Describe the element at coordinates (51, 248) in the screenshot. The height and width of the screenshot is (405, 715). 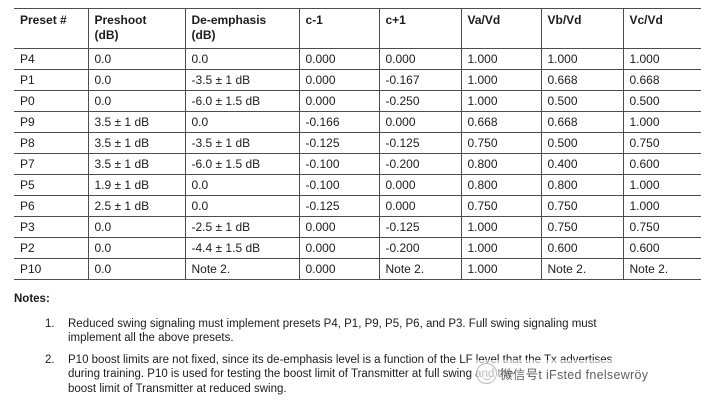
I see `table-cell: P2` at that location.